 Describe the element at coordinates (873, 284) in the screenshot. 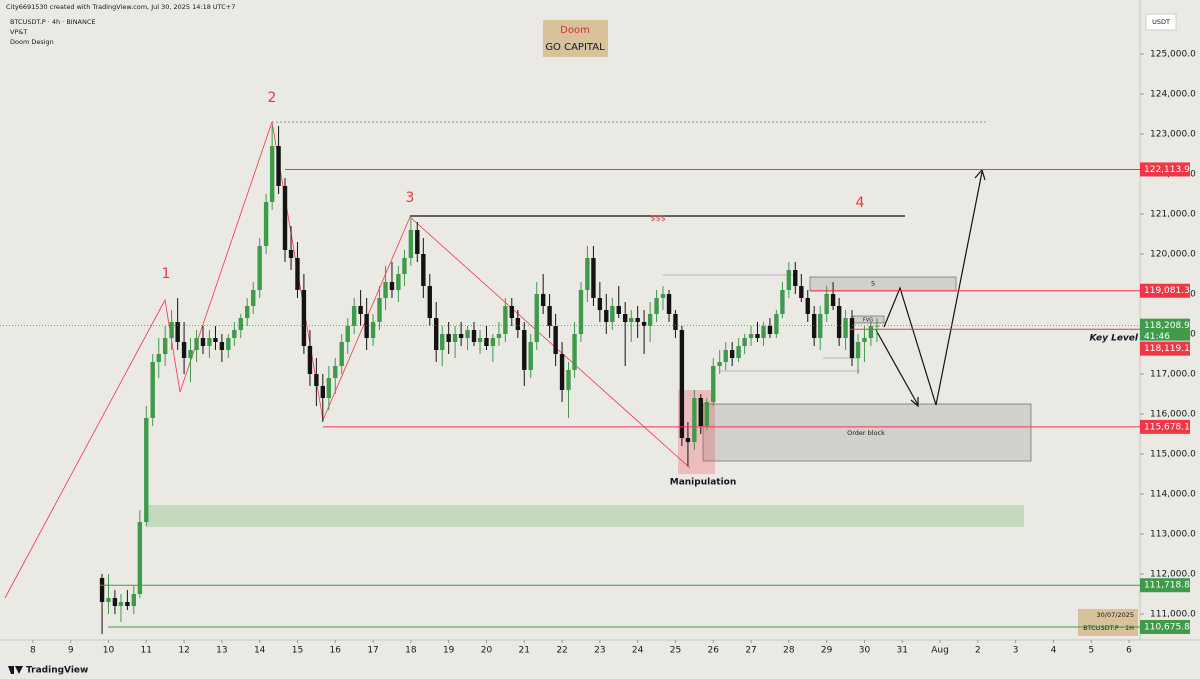

I see `sweep-label: S` at that location.